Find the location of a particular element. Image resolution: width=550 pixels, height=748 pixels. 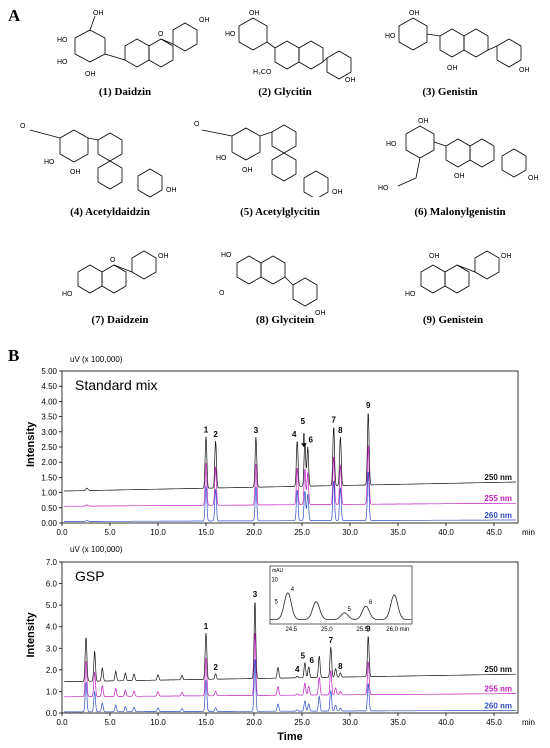

genistein-structure: OH OH HO is located at coordinates (470, 282).